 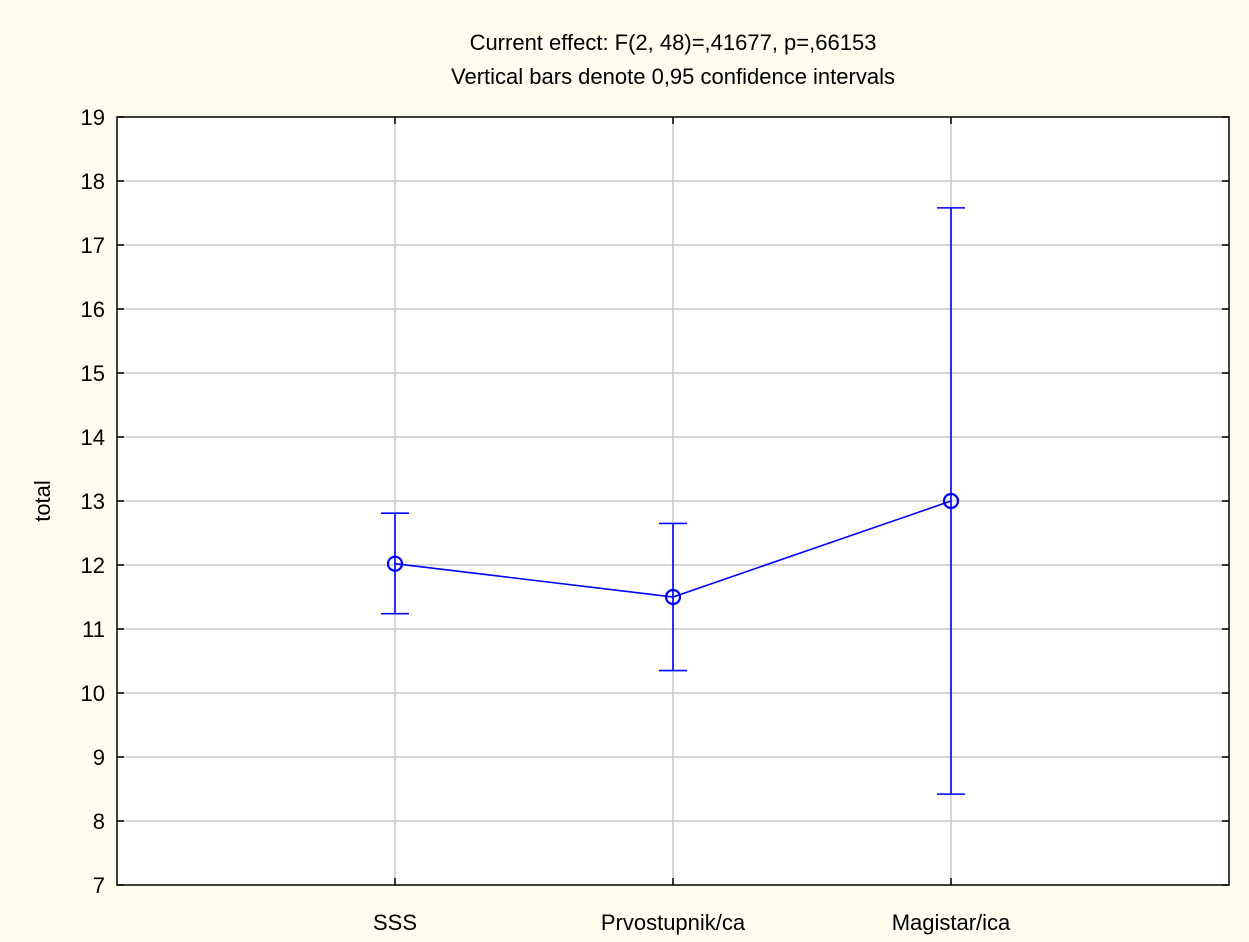 I want to click on y-tick-label: 17, so click(x=93, y=245).